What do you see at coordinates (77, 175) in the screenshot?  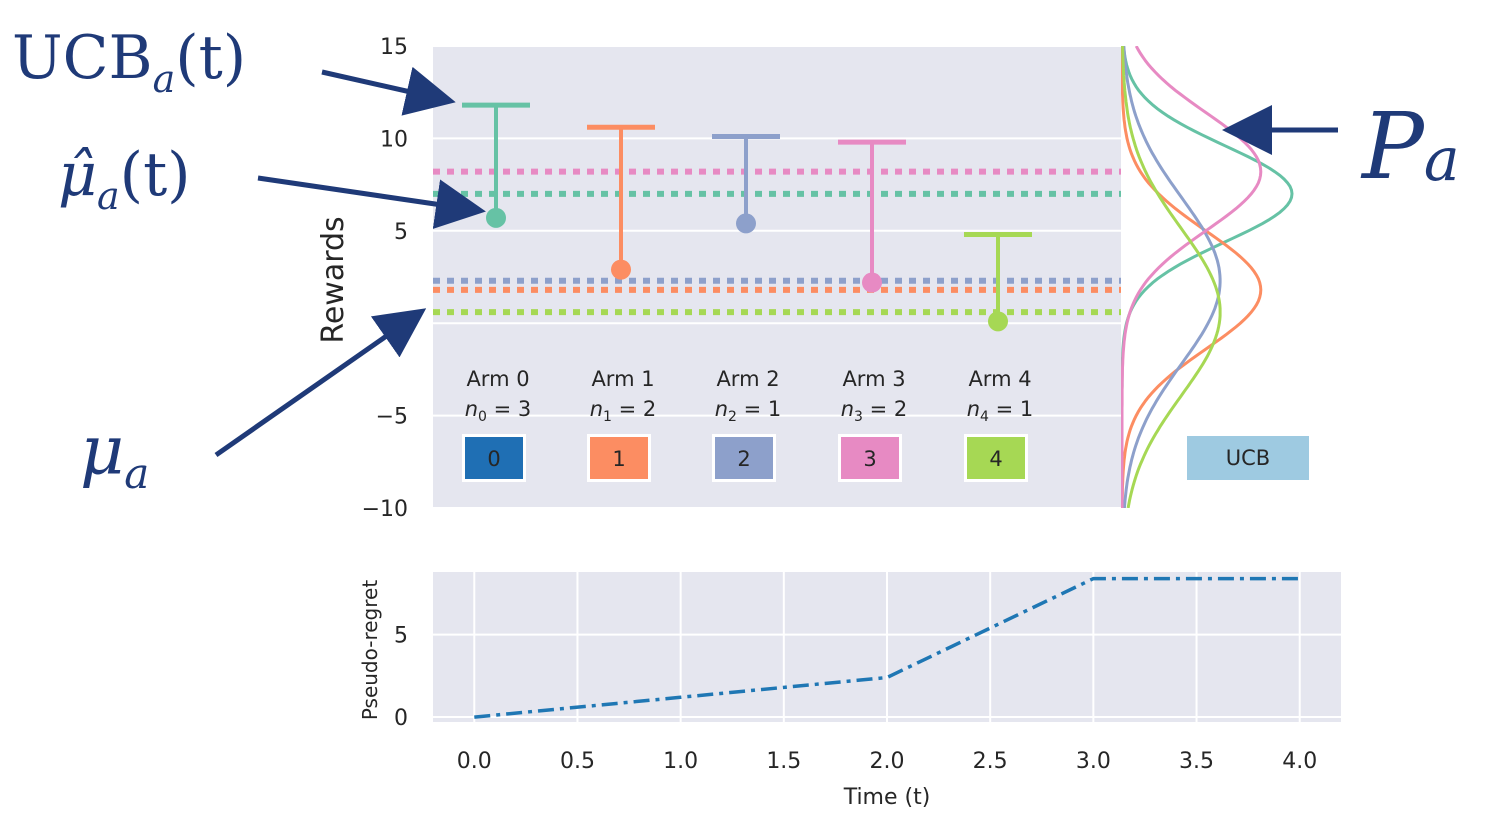 I see `muhat-annotation-main: μ̂` at bounding box center [77, 175].